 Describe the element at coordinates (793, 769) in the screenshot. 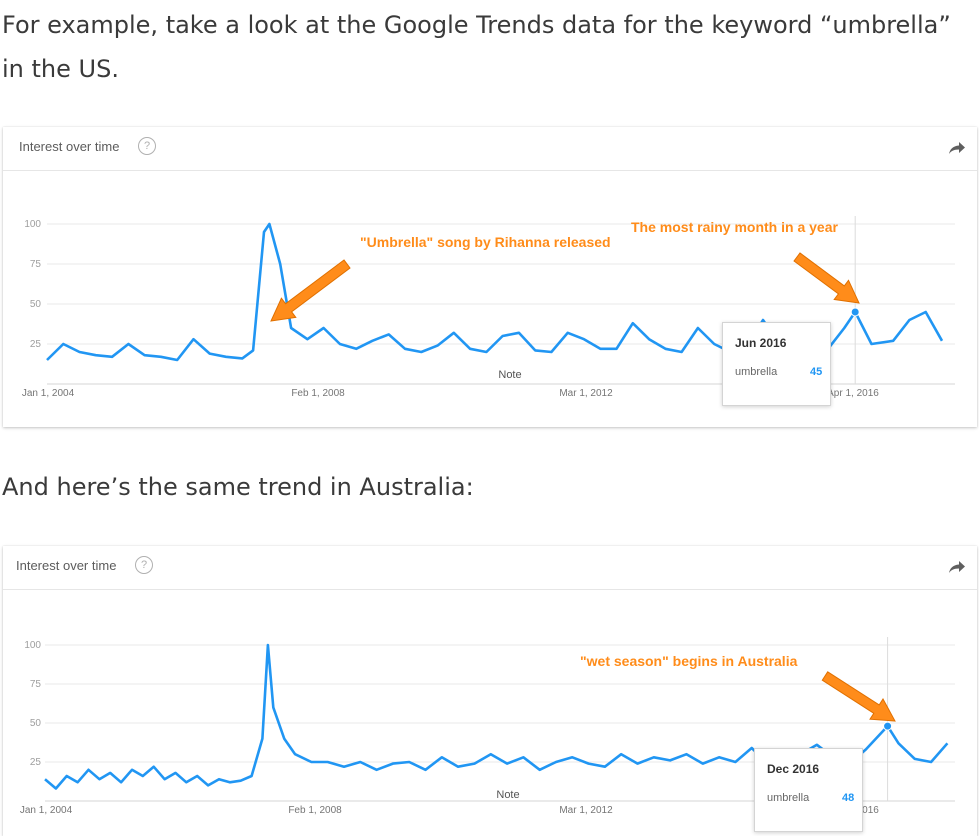

I see `tooltip-date: Dec 2016` at that location.